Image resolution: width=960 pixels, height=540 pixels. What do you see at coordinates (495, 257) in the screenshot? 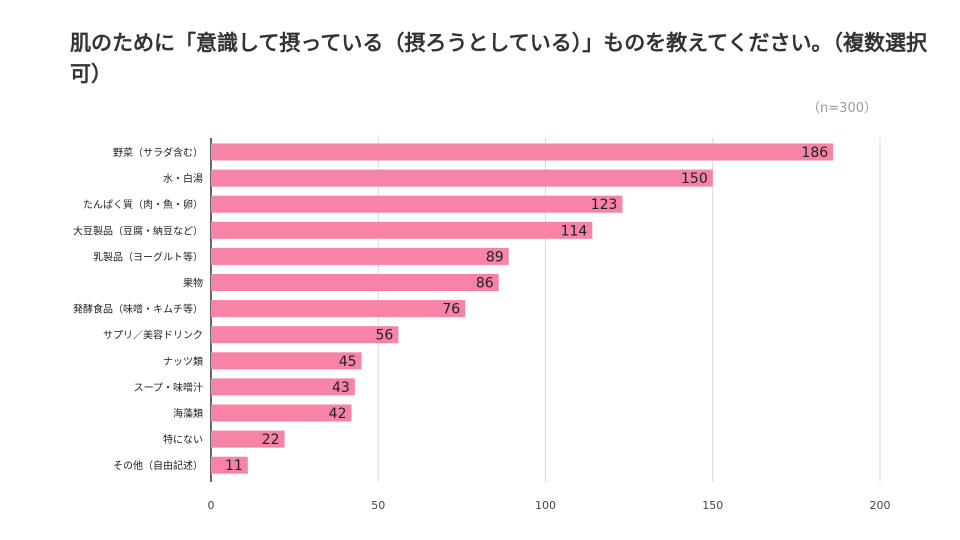
I see `value-label: 89` at bounding box center [495, 257].